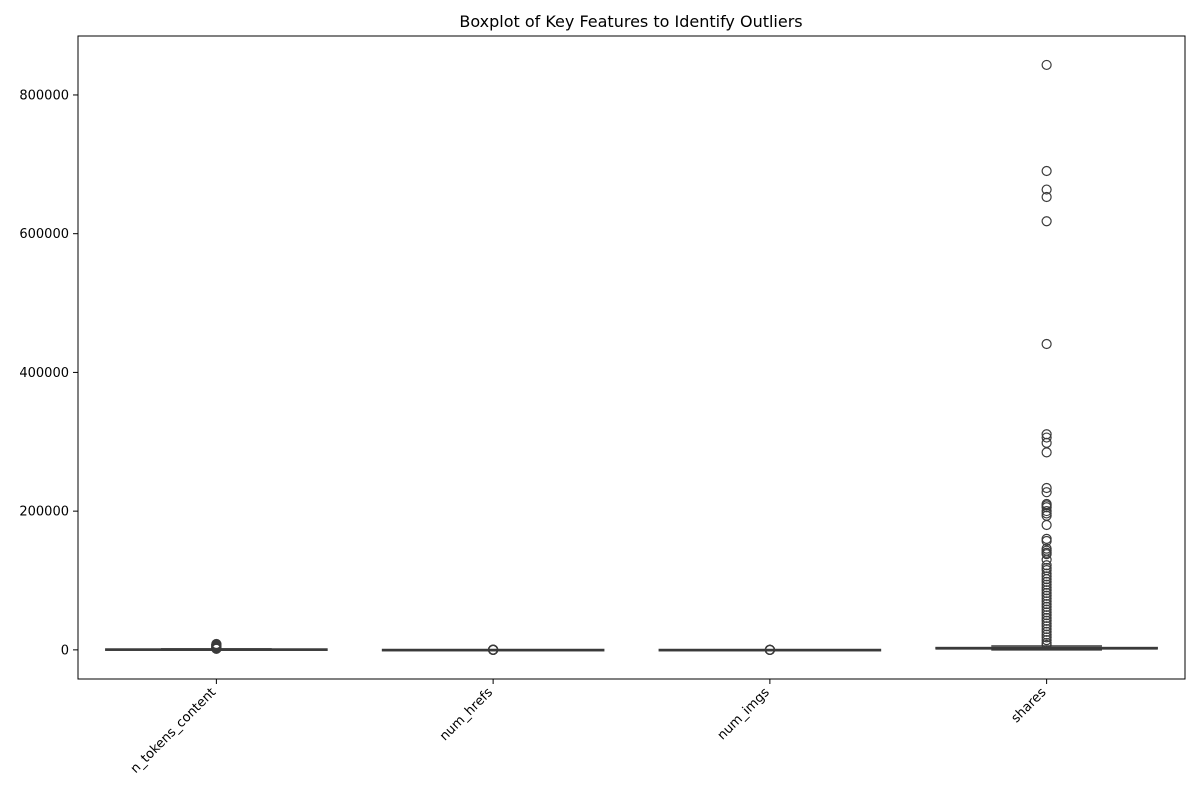  Describe the element at coordinates (44, 95) in the screenshot. I see `y-tick-label: 800000` at that location.